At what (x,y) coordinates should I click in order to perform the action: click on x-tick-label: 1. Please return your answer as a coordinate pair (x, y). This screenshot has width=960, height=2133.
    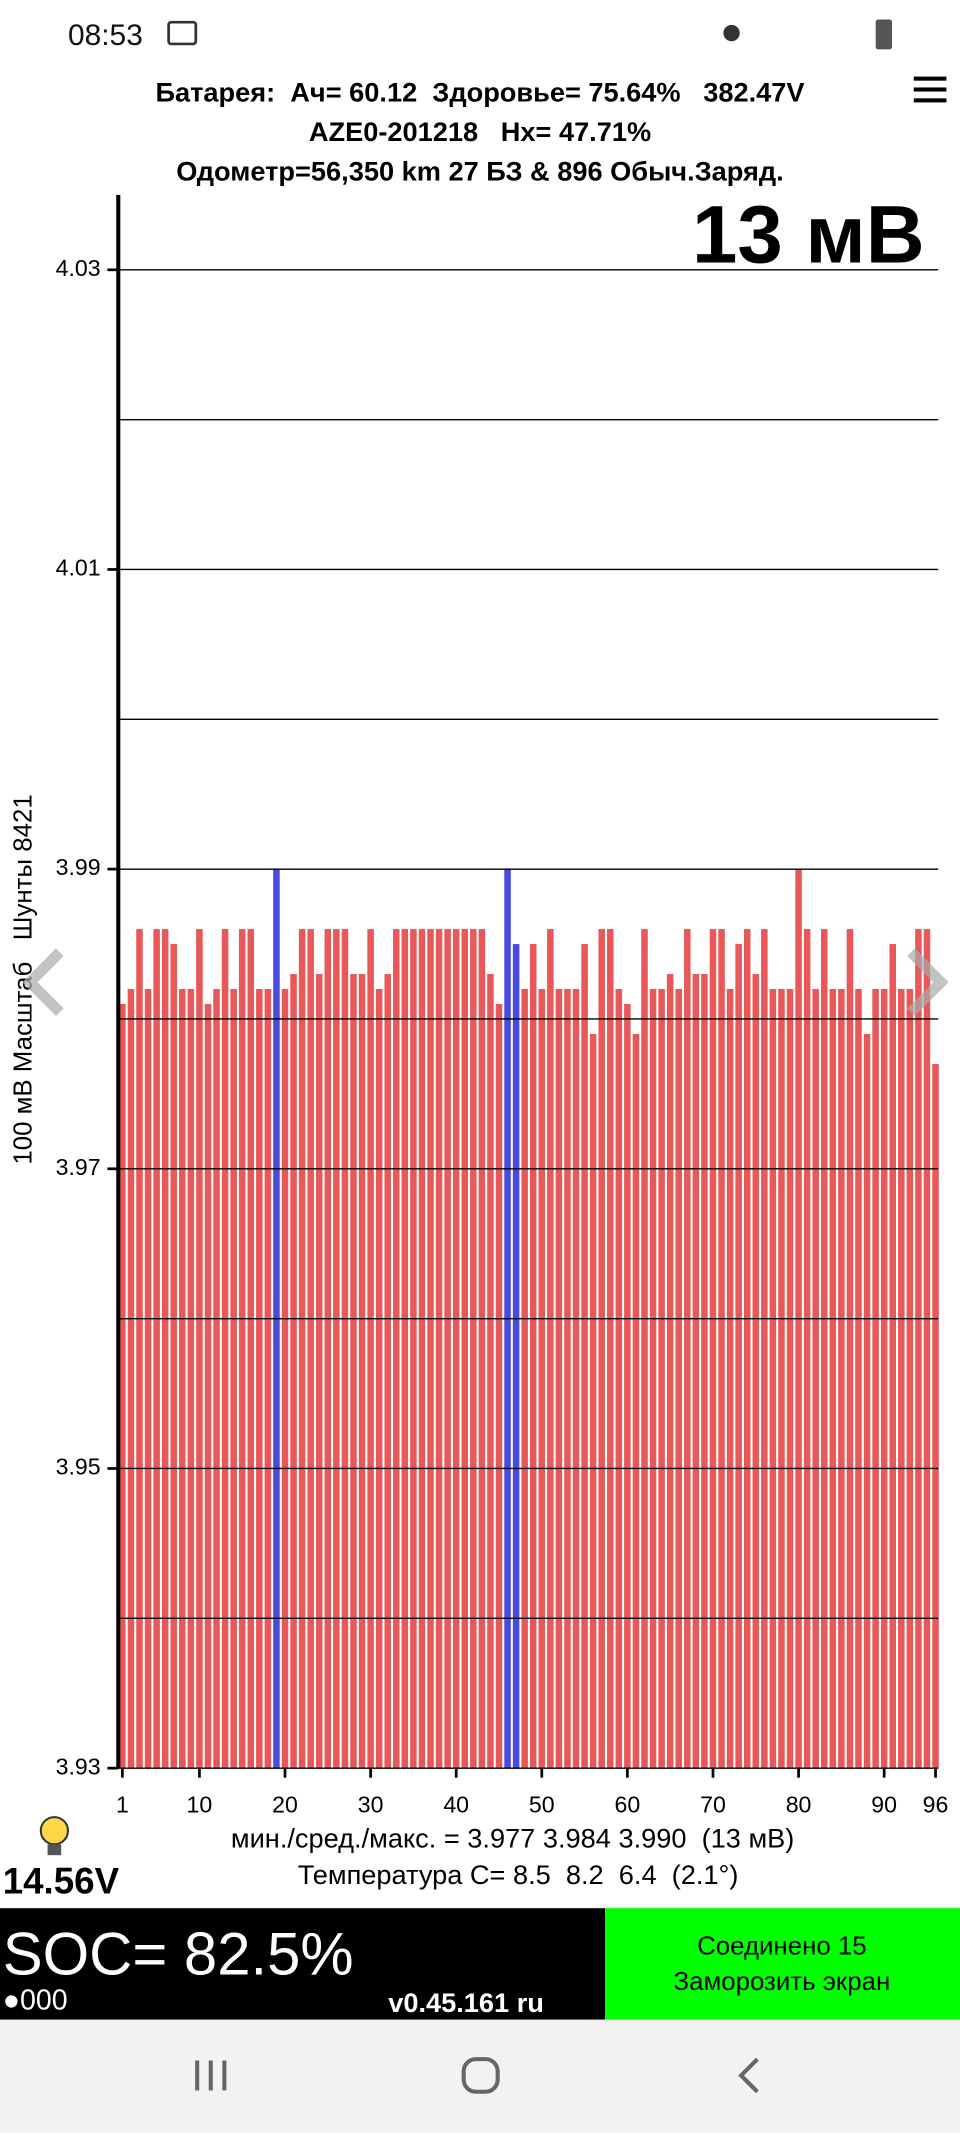
    Looking at the image, I should click on (122, 1804).